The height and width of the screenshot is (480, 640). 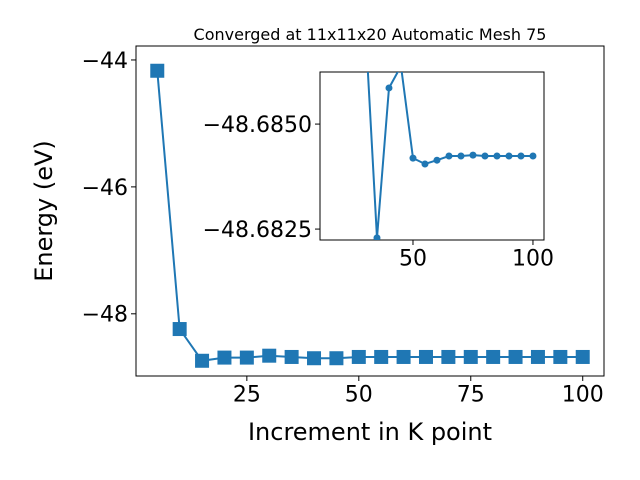 I want to click on y-tick-label: −48, so click(x=105, y=315).